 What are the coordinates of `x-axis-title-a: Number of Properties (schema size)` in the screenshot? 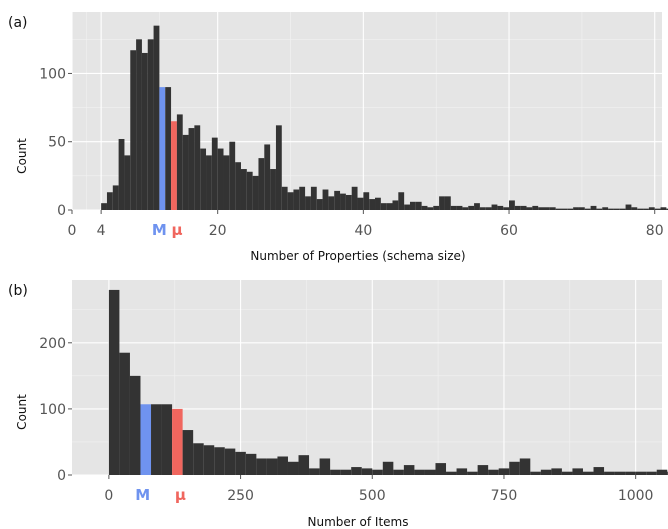 It's located at (357, 256).